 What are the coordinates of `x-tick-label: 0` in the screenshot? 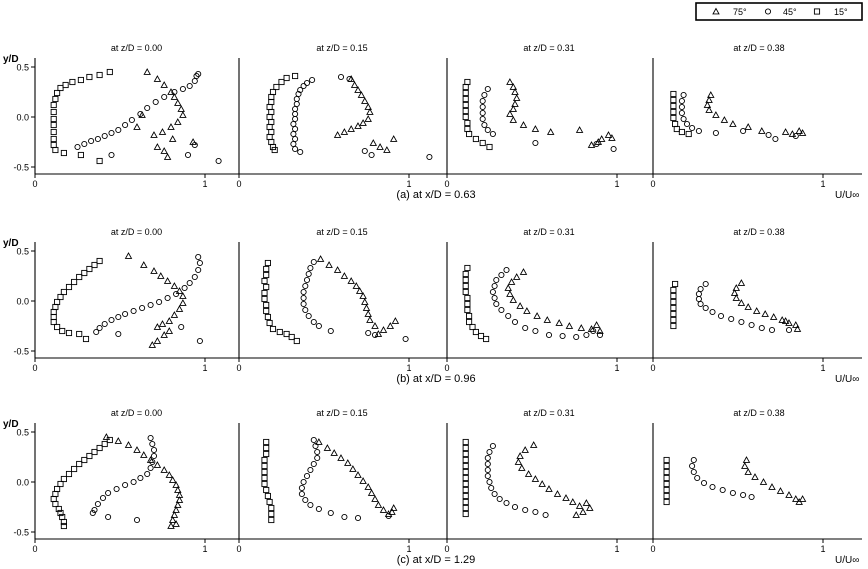 It's located at (652, 549).